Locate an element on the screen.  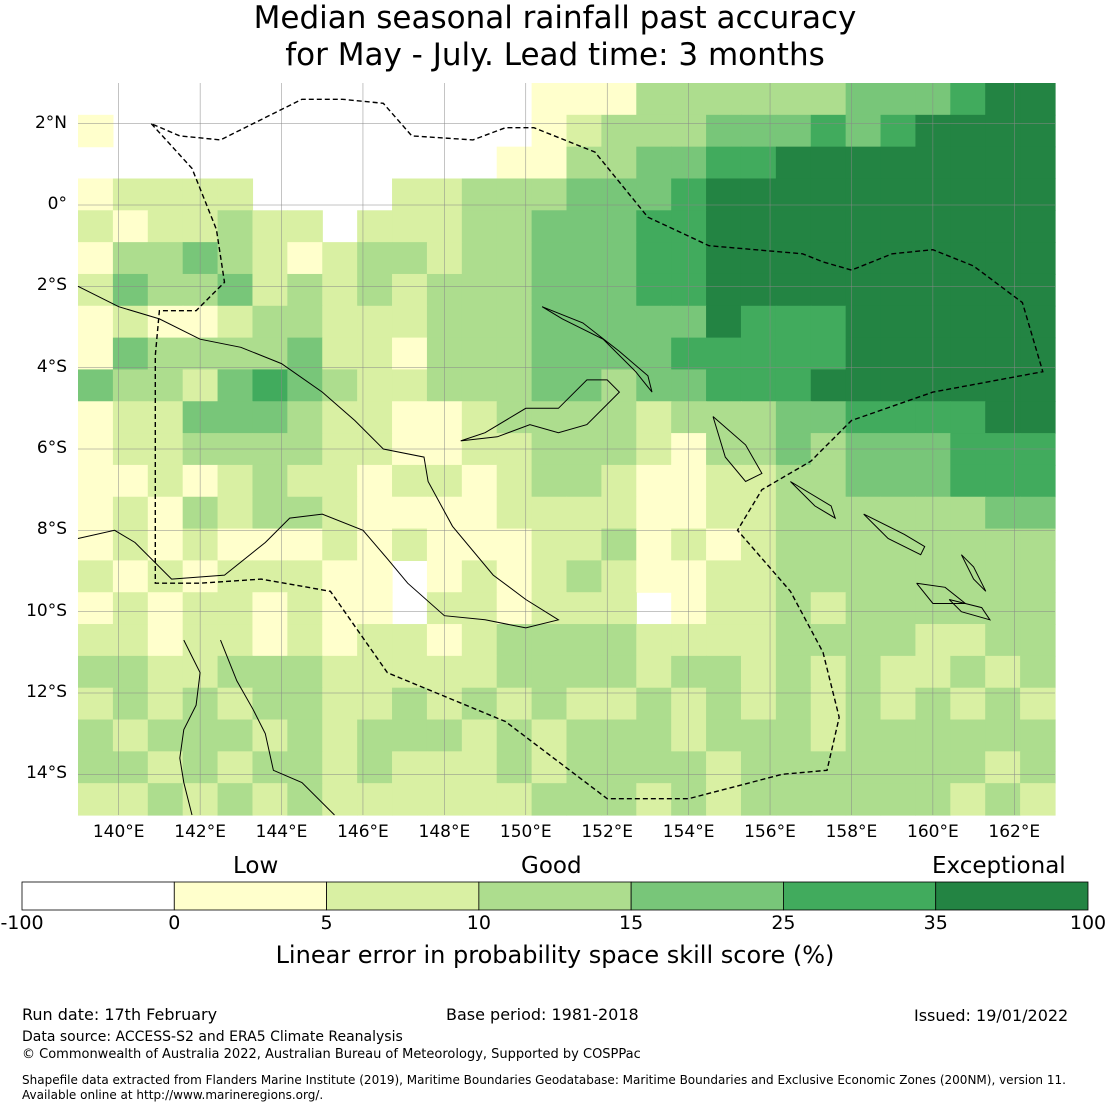
lon-tick-label: 140°E is located at coordinates (118, 832).